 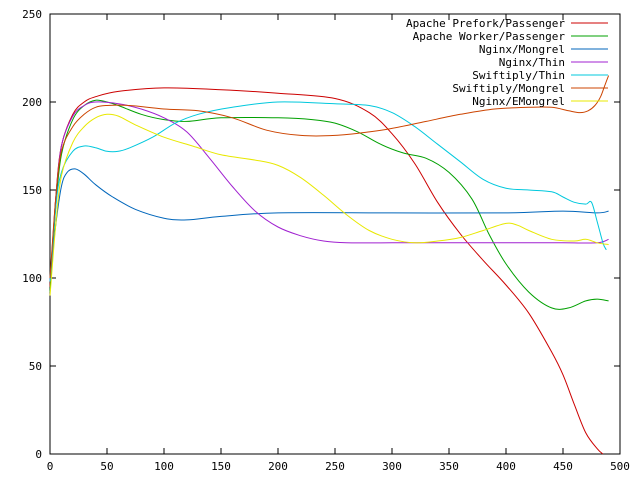 What do you see at coordinates (335, 466) in the screenshot?
I see `x-tick-label: 250` at bounding box center [335, 466].